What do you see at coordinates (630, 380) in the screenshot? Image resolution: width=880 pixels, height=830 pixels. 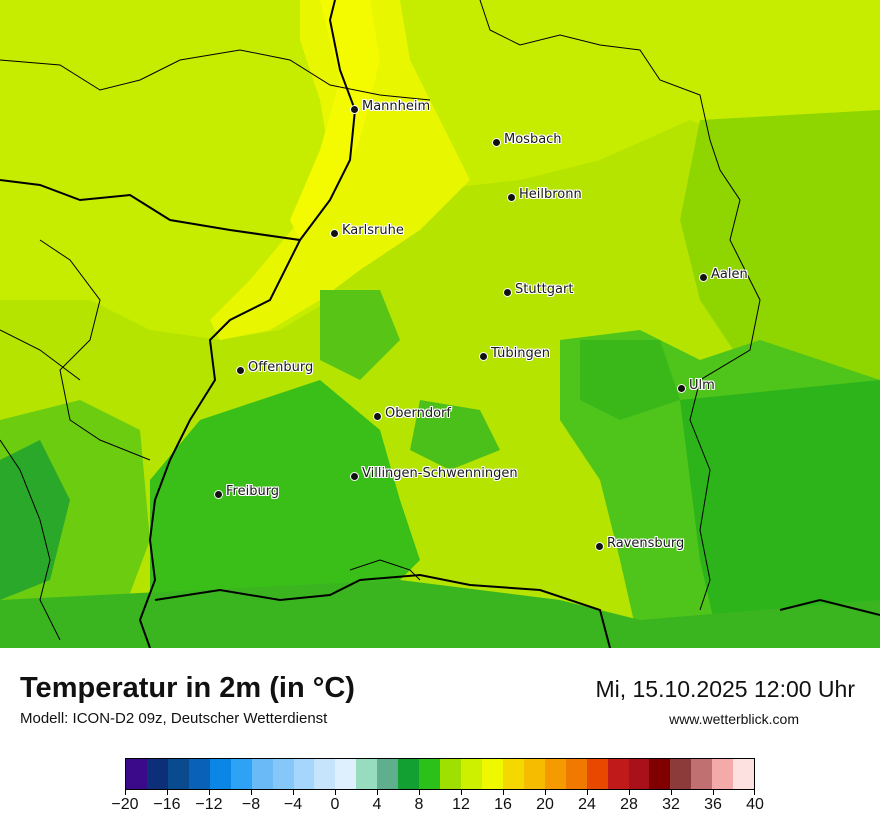 I see `field-alb-east` at bounding box center [630, 380].